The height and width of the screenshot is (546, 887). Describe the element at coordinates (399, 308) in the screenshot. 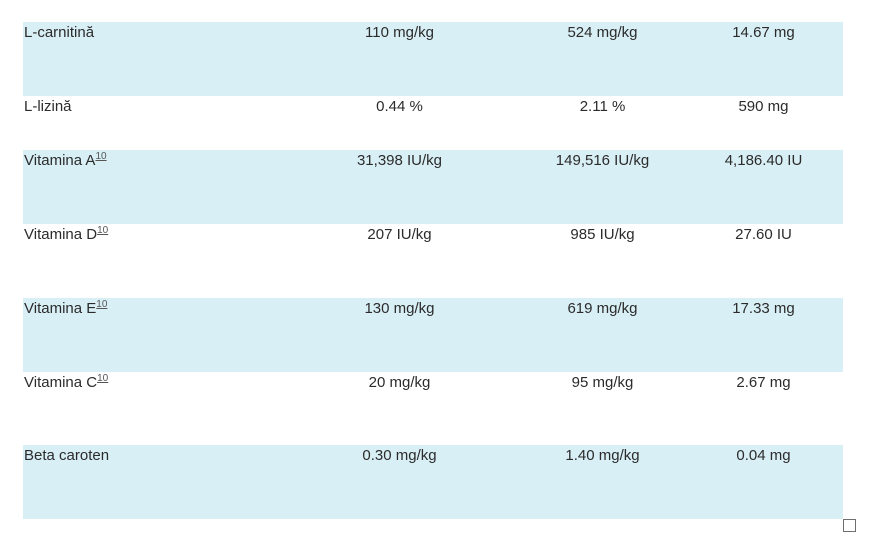

I see `value-per-kg: 130 mg/kg` at that location.